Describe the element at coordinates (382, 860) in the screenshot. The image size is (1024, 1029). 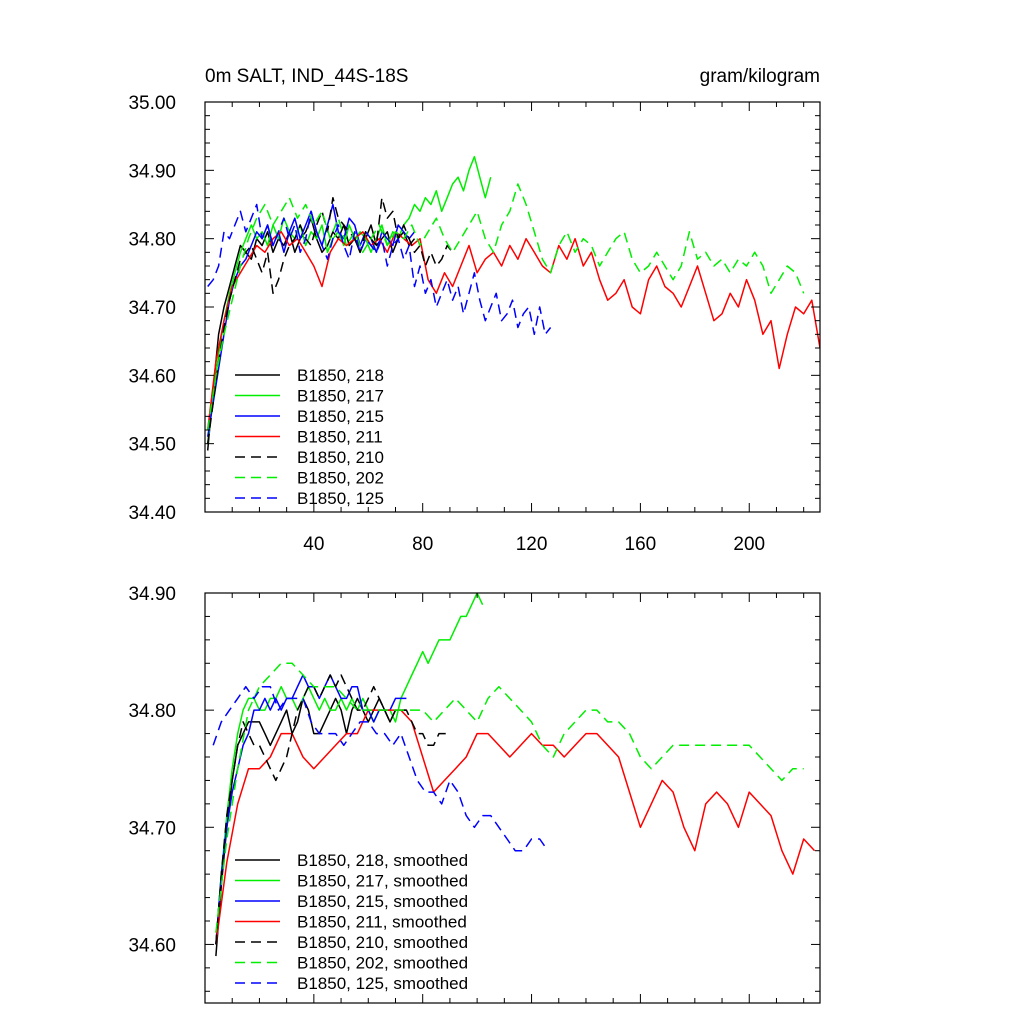
I see `legend-label: B1850, 218, smoothed` at that location.